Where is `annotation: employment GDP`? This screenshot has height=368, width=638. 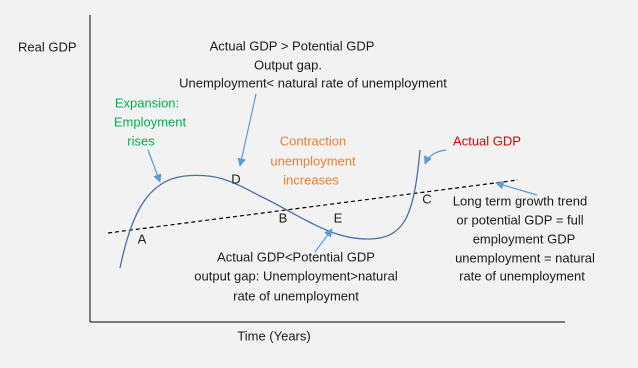
annotation: employment GDP is located at coordinates (524, 238).